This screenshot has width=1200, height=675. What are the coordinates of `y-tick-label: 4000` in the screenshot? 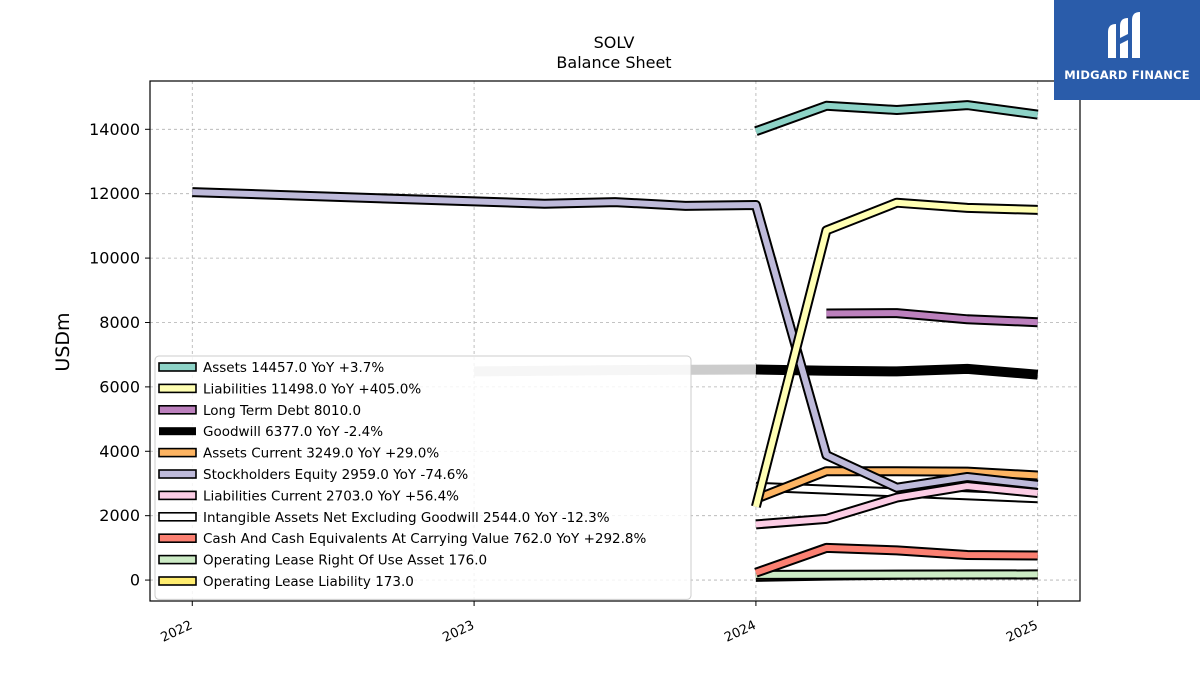 It's located at (119, 451).